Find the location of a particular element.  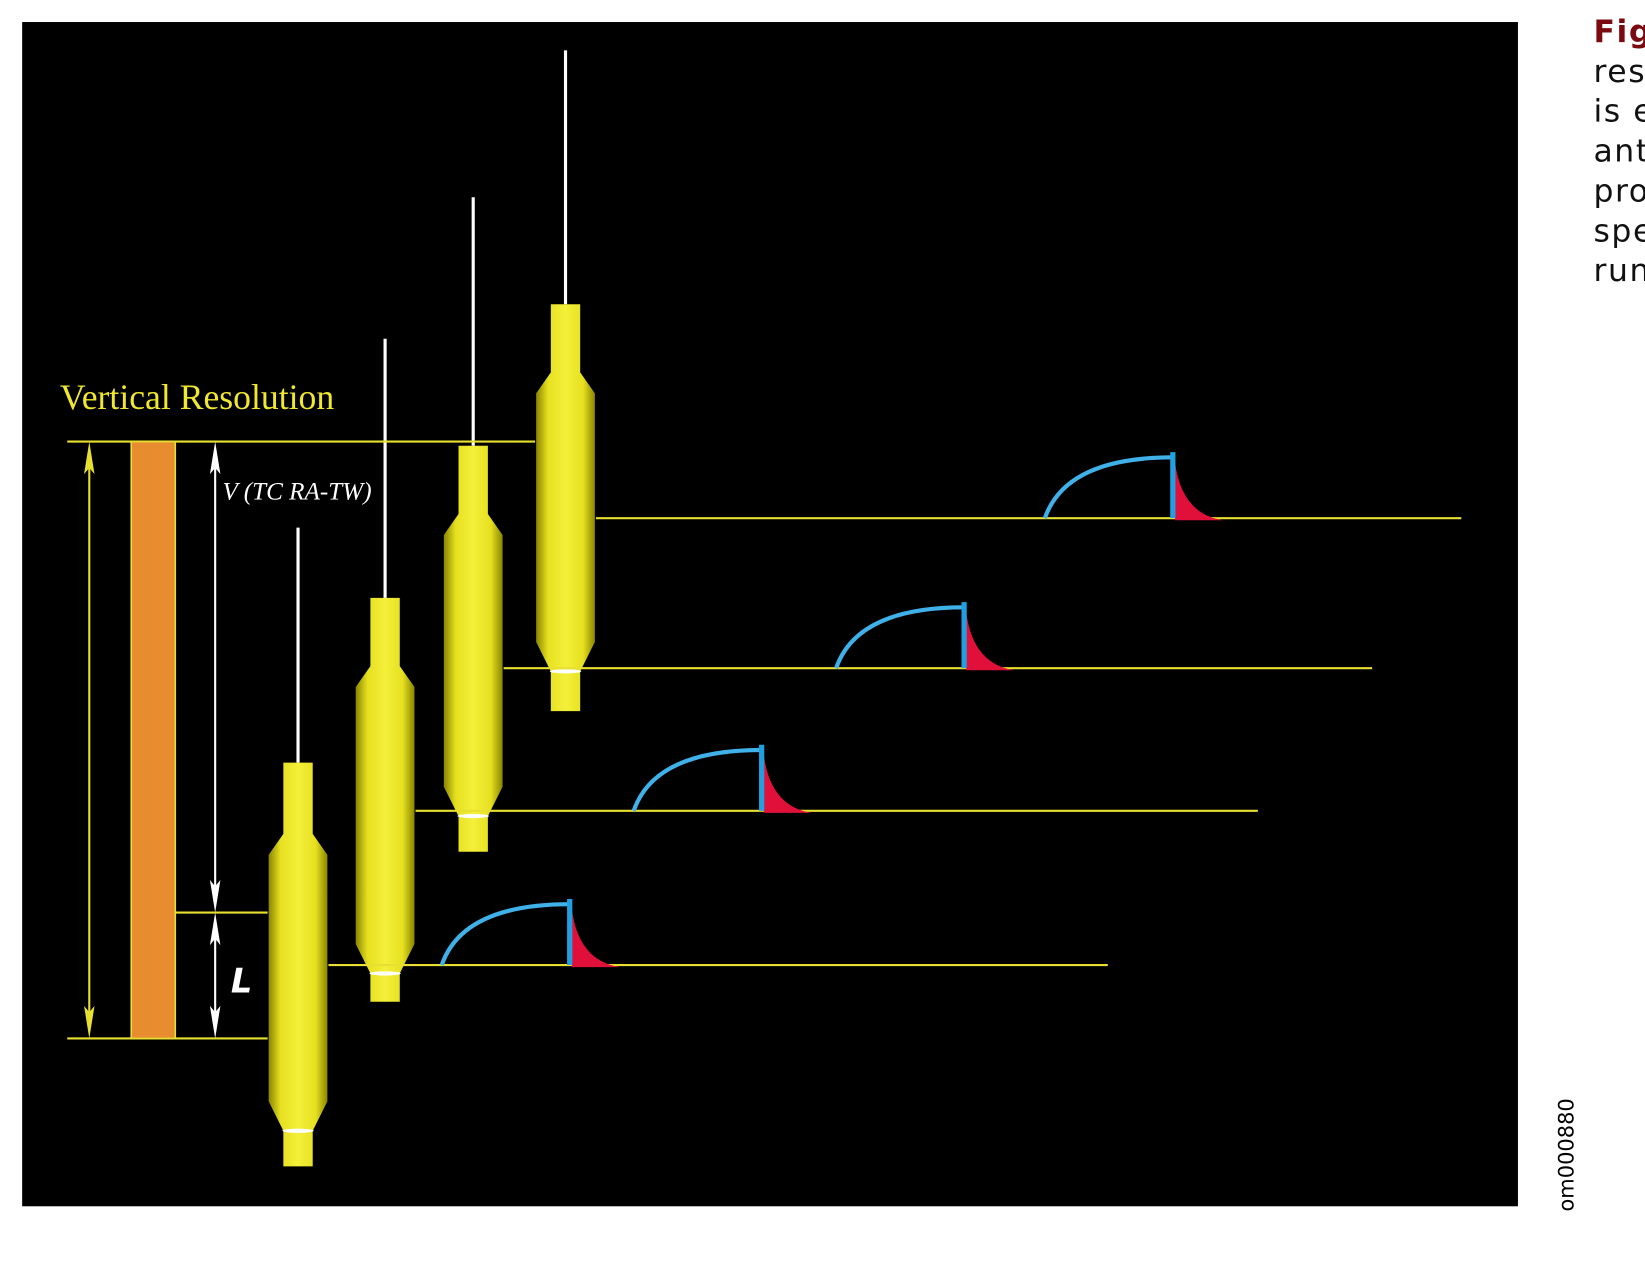

resolution-bar is located at coordinates (153, 740).